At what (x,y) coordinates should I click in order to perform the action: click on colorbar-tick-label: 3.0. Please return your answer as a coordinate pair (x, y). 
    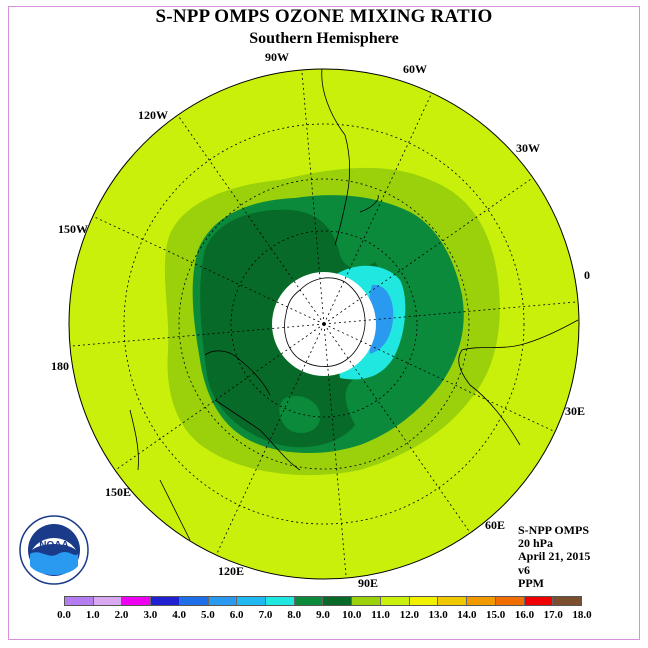
    Looking at the image, I should click on (150, 615).